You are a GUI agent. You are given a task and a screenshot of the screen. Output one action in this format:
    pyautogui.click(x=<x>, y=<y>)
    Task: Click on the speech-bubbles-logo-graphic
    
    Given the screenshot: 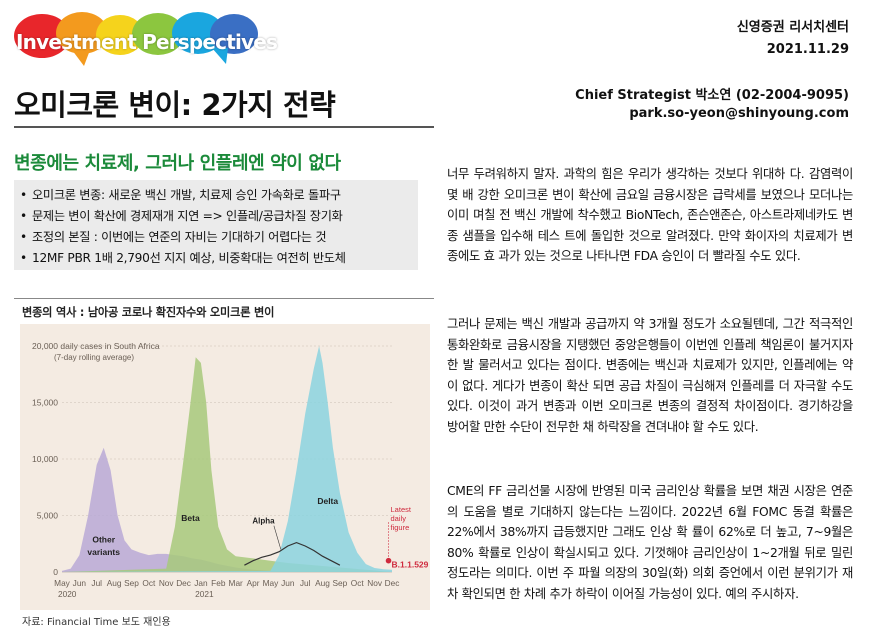 What is the action you would take?
    pyautogui.click(x=136, y=39)
    